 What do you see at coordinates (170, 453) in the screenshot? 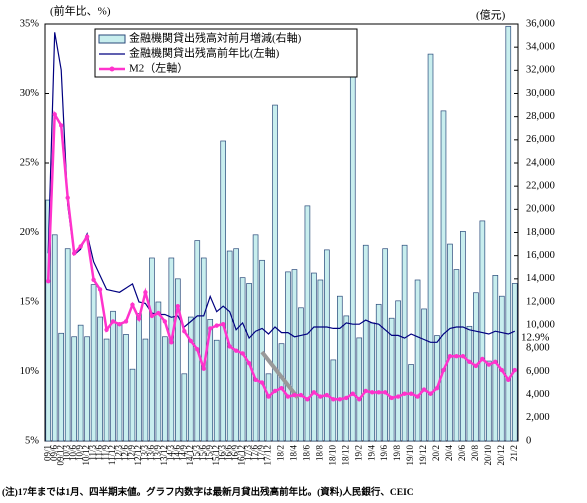
I see `x-tick-label: 14/3` at bounding box center [170, 453].